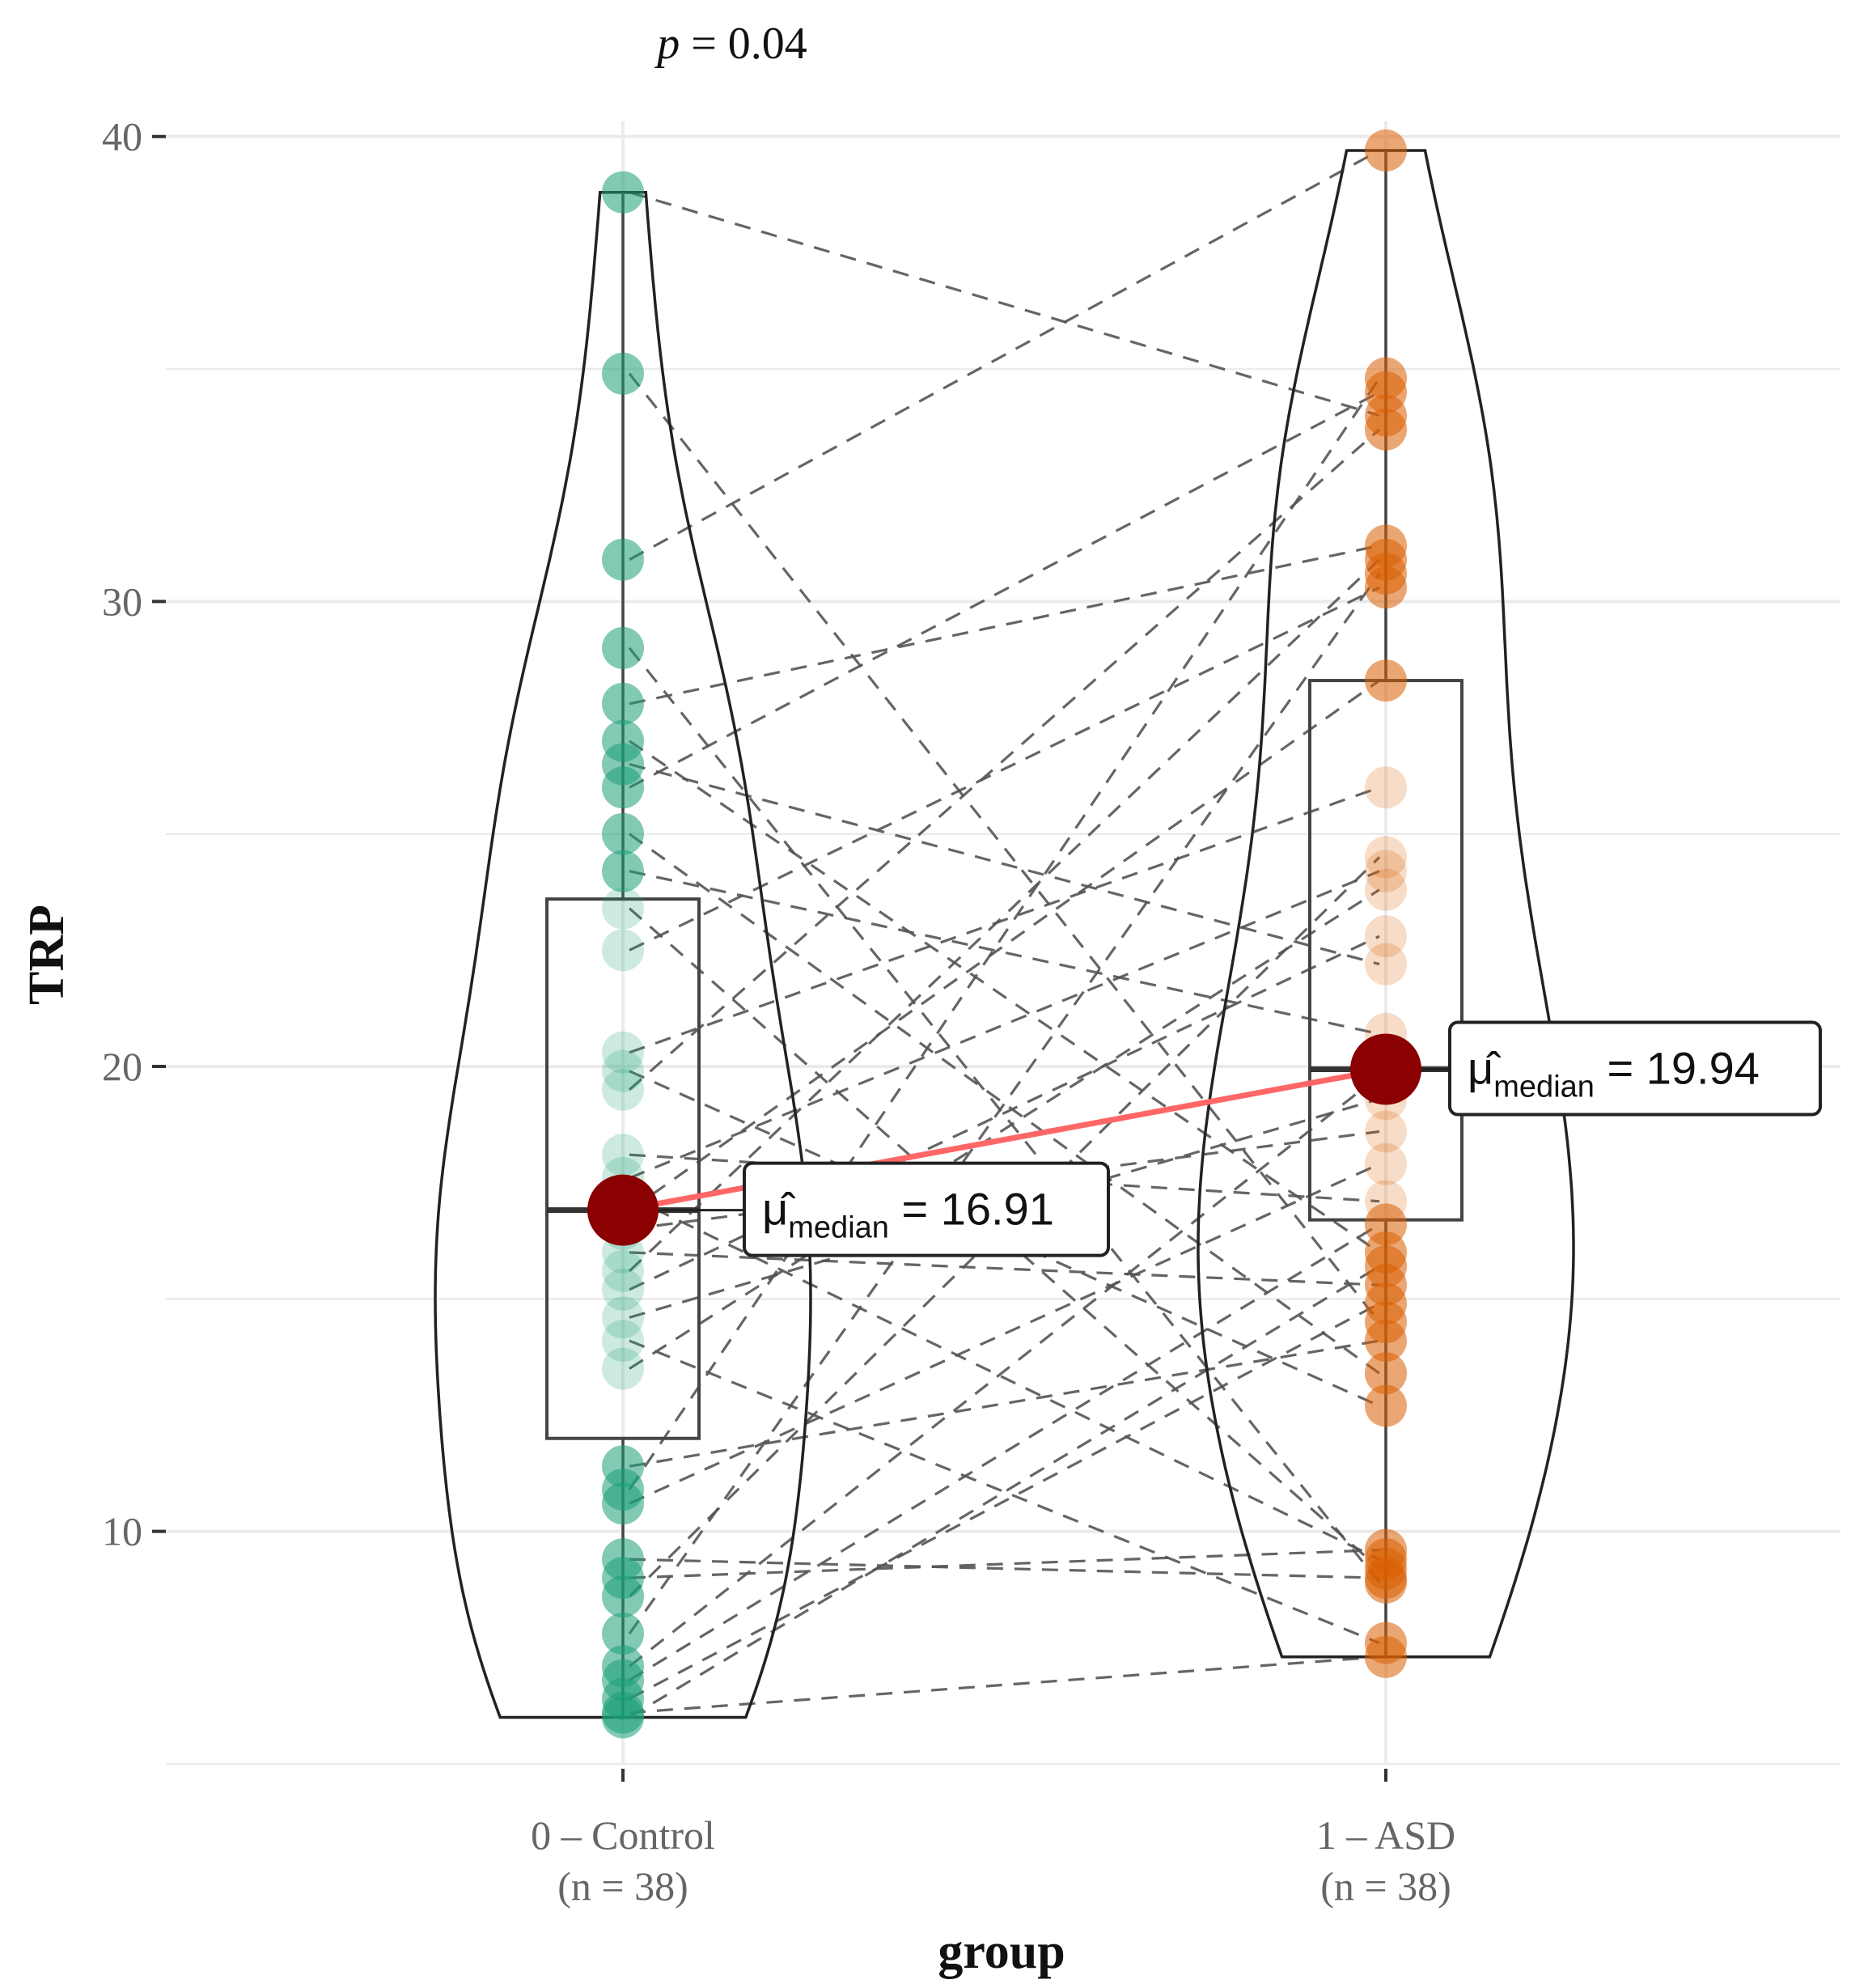 This screenshot has height=1988, width=1868. What do you see at coordinates (667, 44) in the screenshot?
I see `title-italic-p: p` at bounding box center [667, 44].